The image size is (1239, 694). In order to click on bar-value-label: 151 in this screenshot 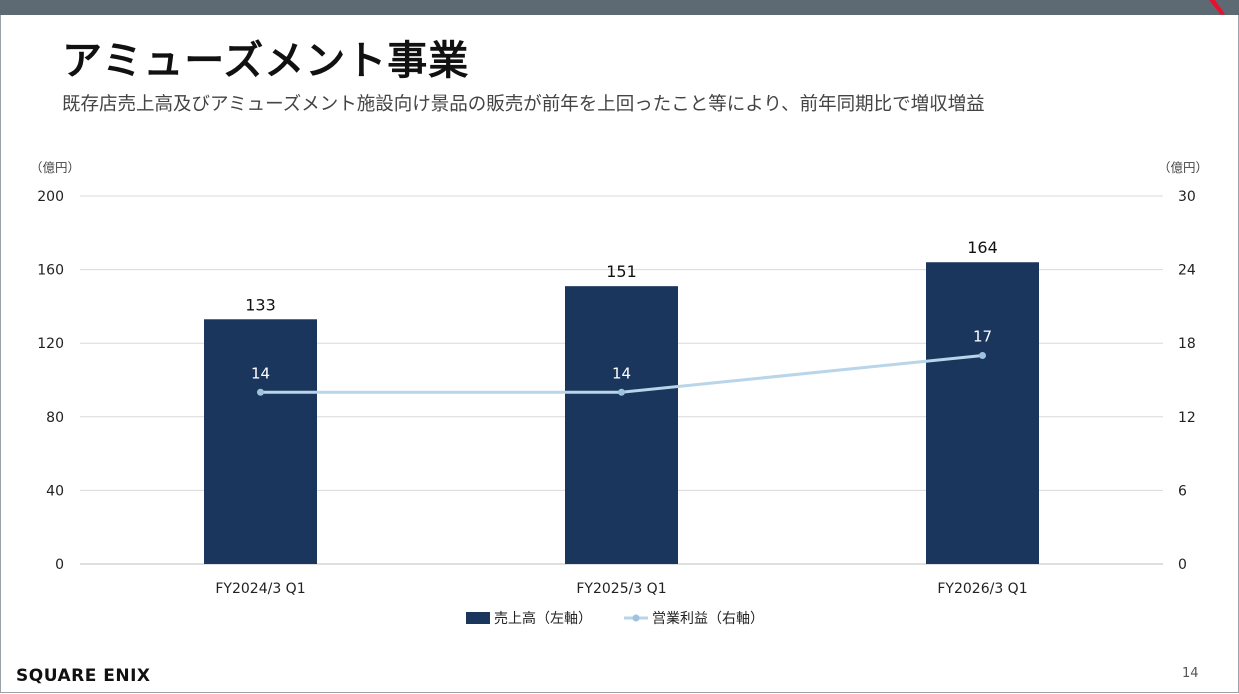, I will do `click(621, 271)`.